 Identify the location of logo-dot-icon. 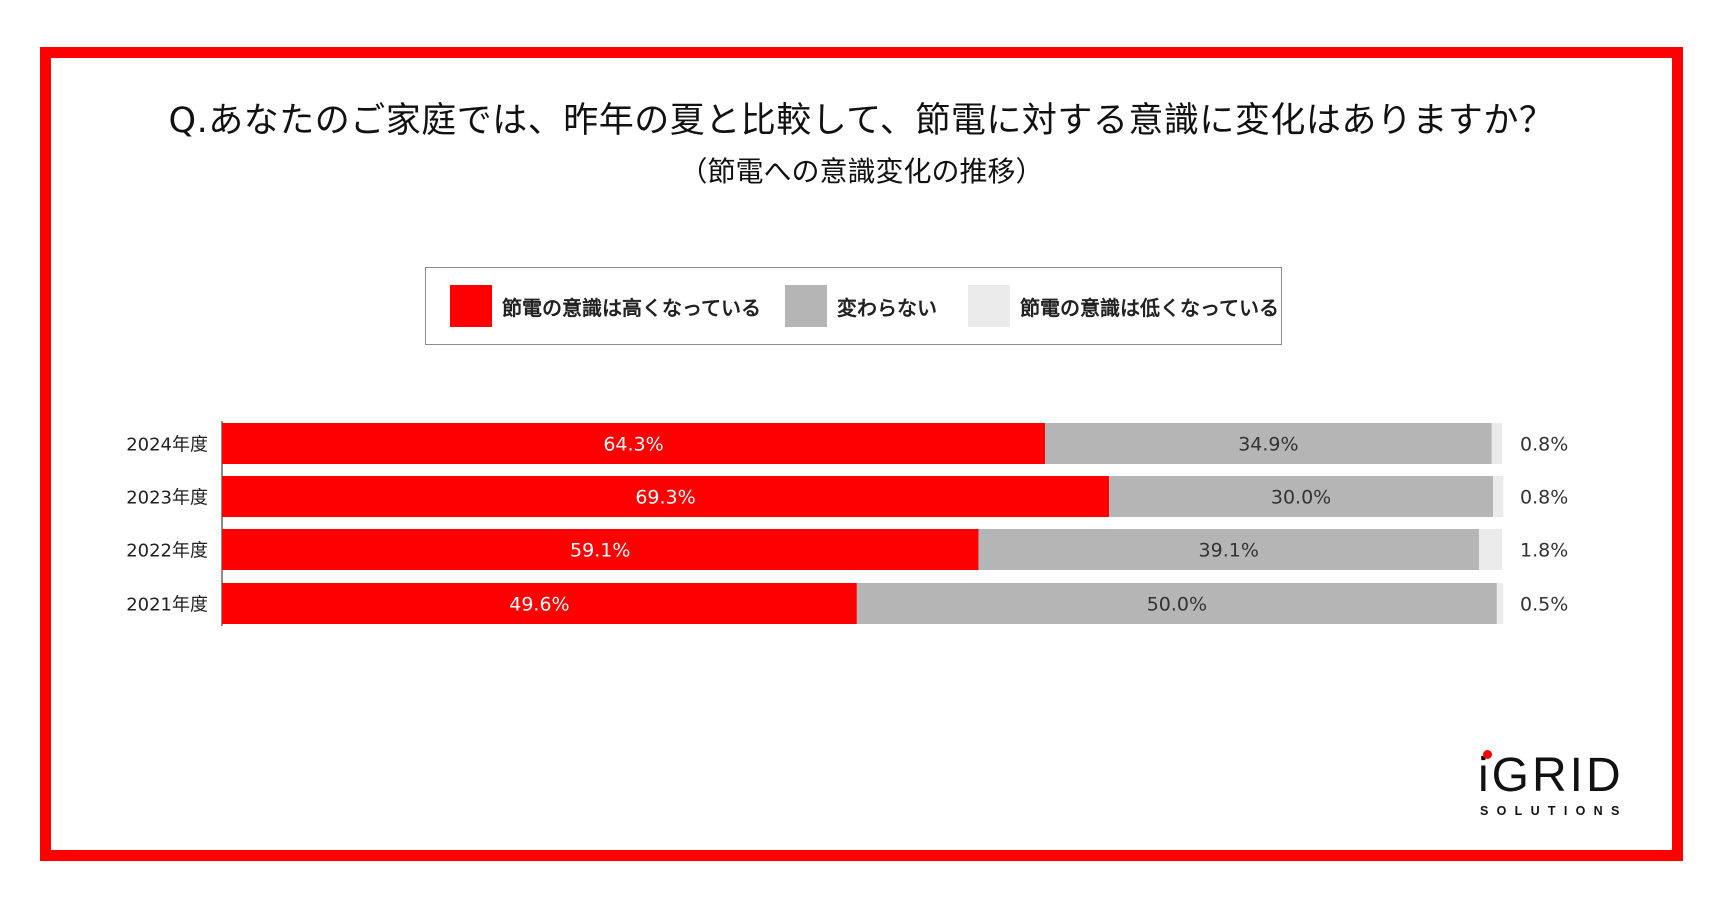
(1487, 754).